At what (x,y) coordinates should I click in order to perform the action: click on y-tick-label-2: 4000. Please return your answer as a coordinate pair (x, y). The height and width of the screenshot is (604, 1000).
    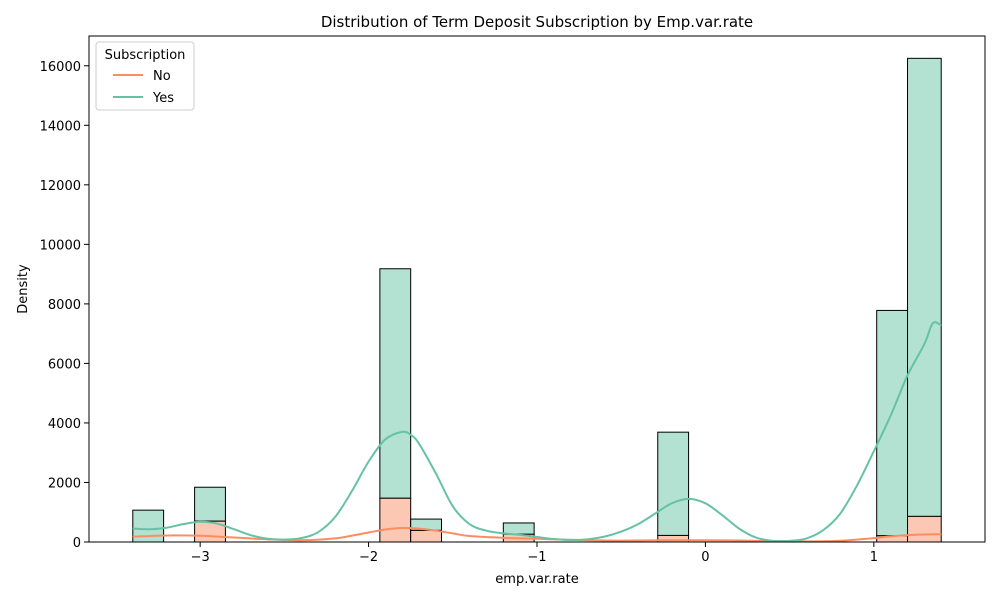
    Looking at the image, I should click on (64, 424).